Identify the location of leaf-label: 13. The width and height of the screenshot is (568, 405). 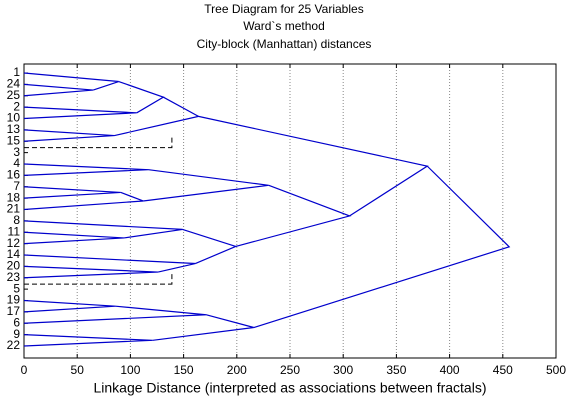
(14, 129).